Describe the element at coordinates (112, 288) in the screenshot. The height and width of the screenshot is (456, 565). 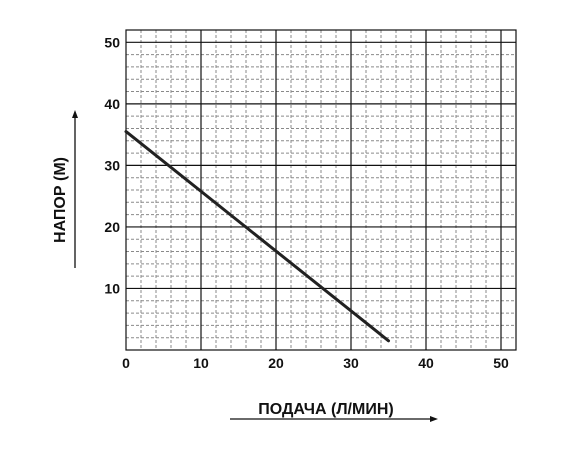
I see `y-tick-label: 10` at that location.